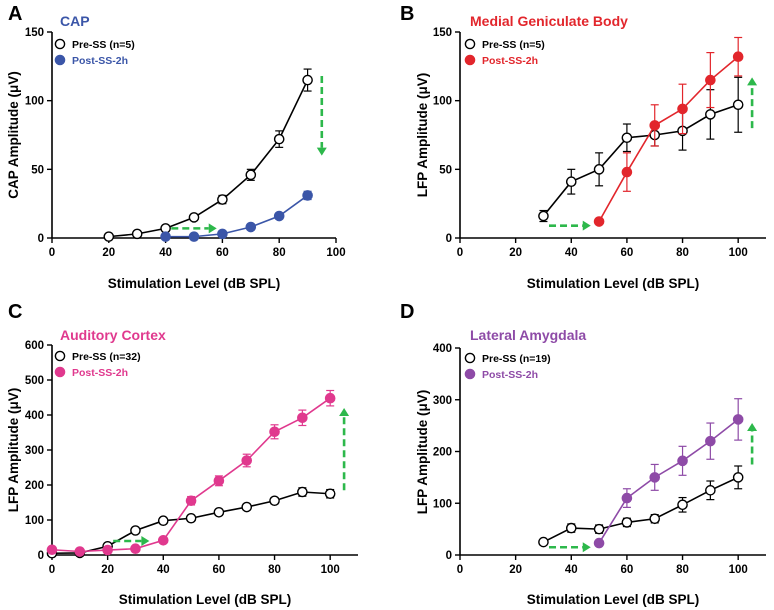 The width and height of the screenshot is (774, 610). What do you see at coordinates (549, 21) in the screenshot?
I see `chart-title: Medial Geniculate Body` at bounding box center [549, 21].